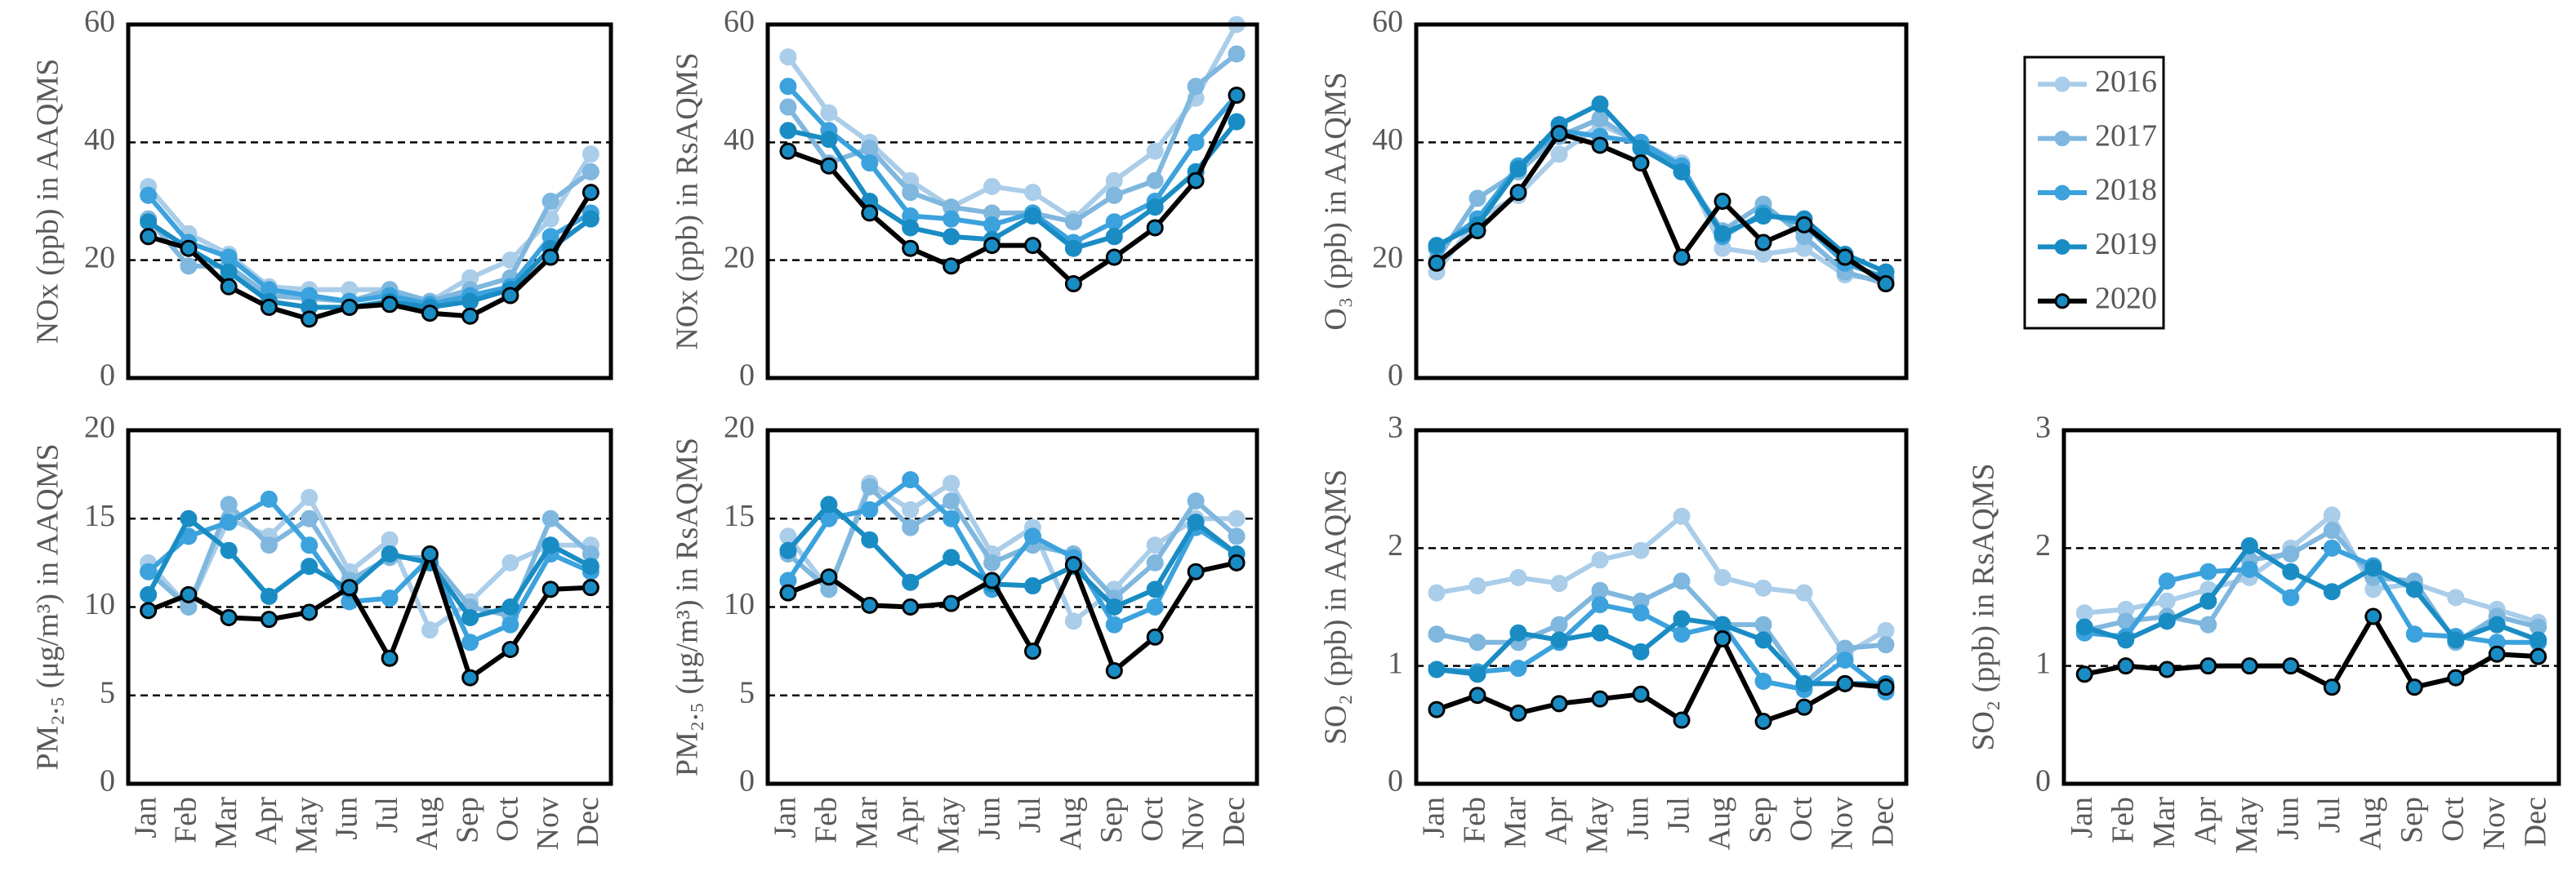 This screenshot has width=2576, height=894. I want to click on x-tick-label: May, so click(2247, 825).